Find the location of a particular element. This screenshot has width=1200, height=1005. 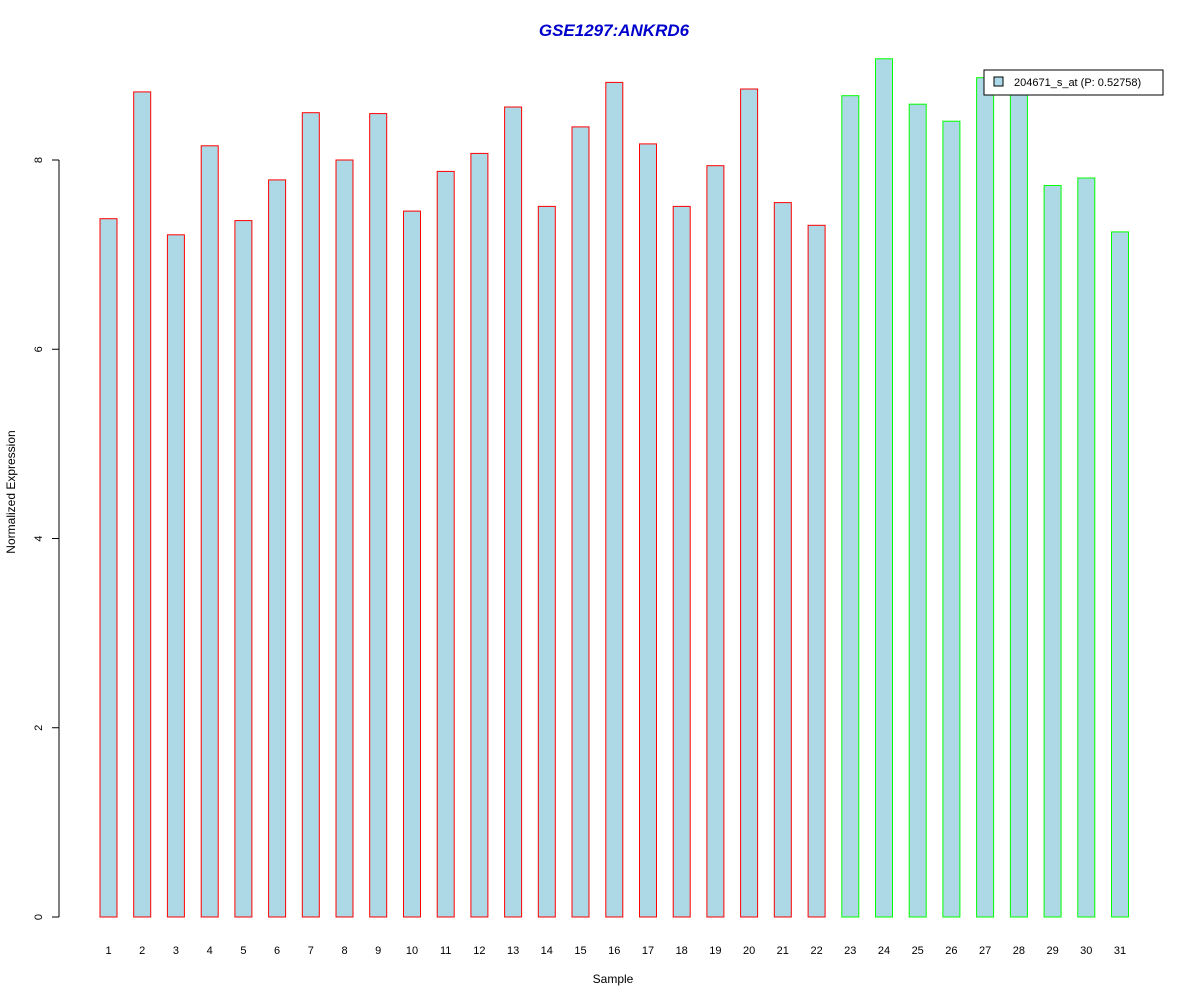

x-tick-label: 7 is located at coordinates (311, 951).